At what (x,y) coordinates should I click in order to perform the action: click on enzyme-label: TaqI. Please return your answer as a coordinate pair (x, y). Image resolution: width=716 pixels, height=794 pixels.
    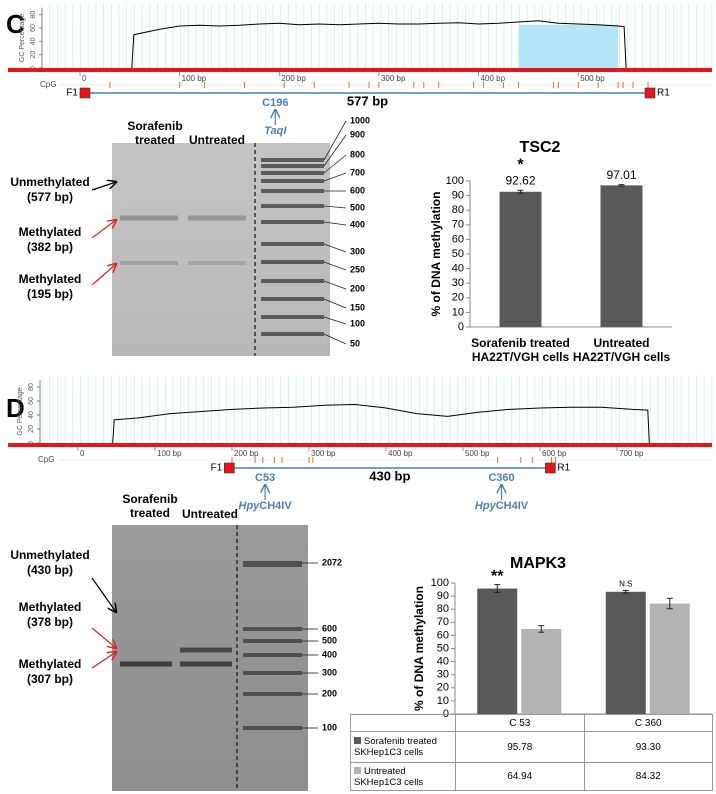
    Looking at the image, I should click on (275, 131).